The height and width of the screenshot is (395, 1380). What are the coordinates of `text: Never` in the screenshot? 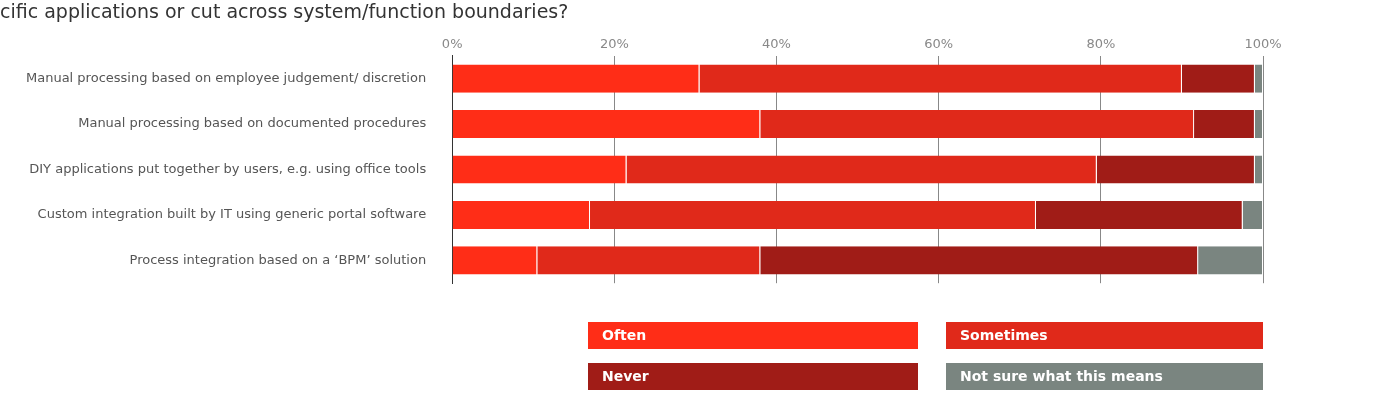 It's located at (753, 376).